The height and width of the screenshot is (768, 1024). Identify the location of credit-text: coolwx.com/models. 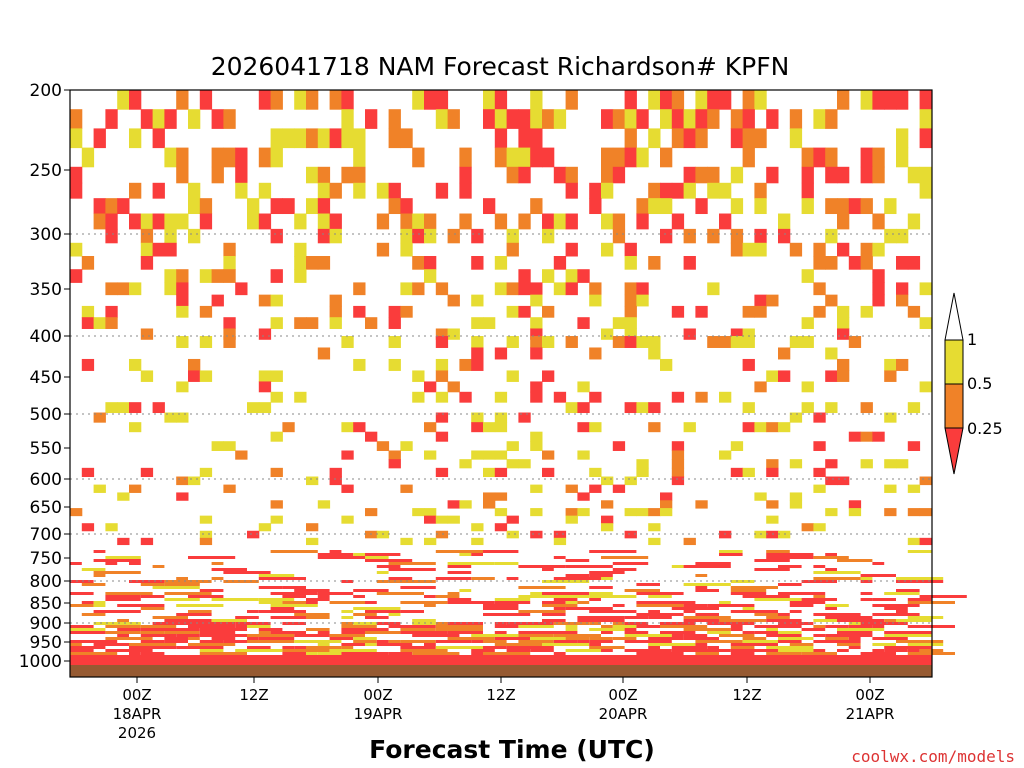
(933, 756).